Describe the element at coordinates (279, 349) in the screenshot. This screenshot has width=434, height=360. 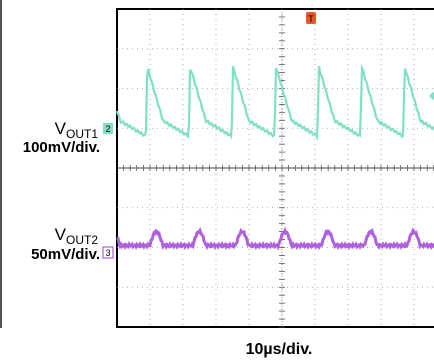
I see `x-axis-label: 10µs/div.` at that location.